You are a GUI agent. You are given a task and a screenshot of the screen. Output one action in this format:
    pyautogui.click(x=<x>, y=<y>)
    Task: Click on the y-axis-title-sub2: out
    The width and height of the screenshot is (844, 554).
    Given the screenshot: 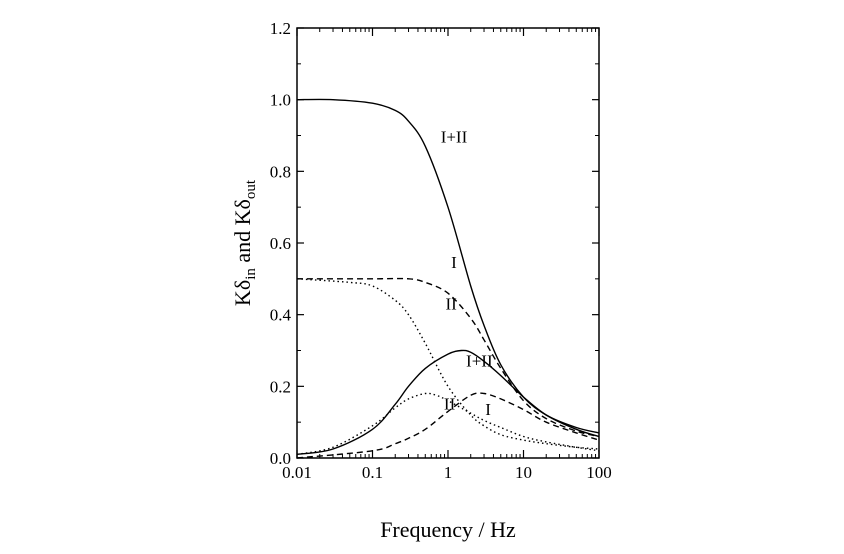 What is the action you would take?
    pyautogui.click(x=251, y=189)
    